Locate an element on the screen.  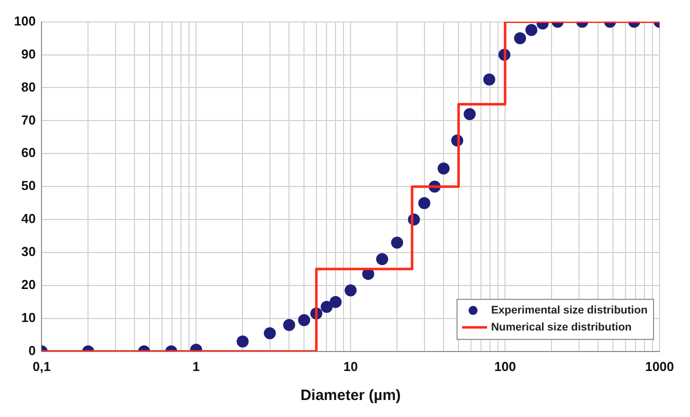
y-tick-label: 20 is located at coordinates (28, 284).